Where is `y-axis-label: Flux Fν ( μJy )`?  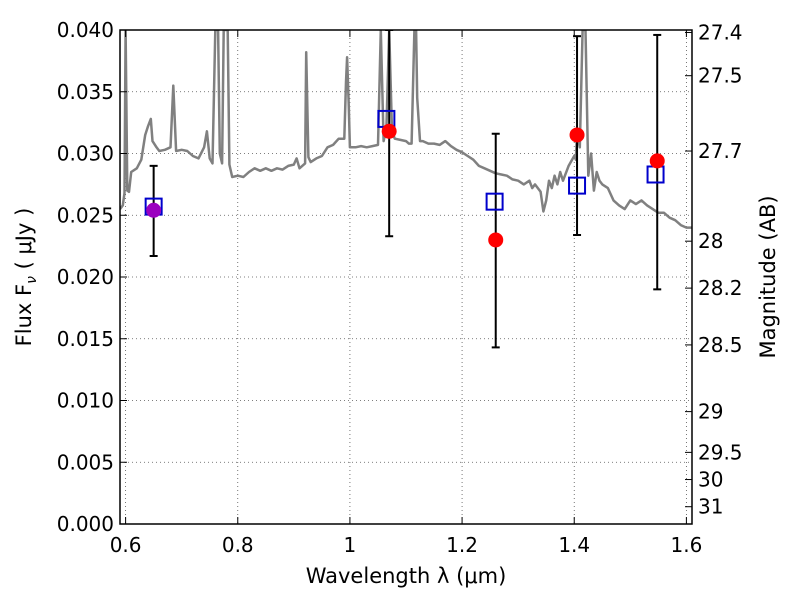 y-axis-label: Flux Fν ( μJy ) is located at coordinates (26, 277).